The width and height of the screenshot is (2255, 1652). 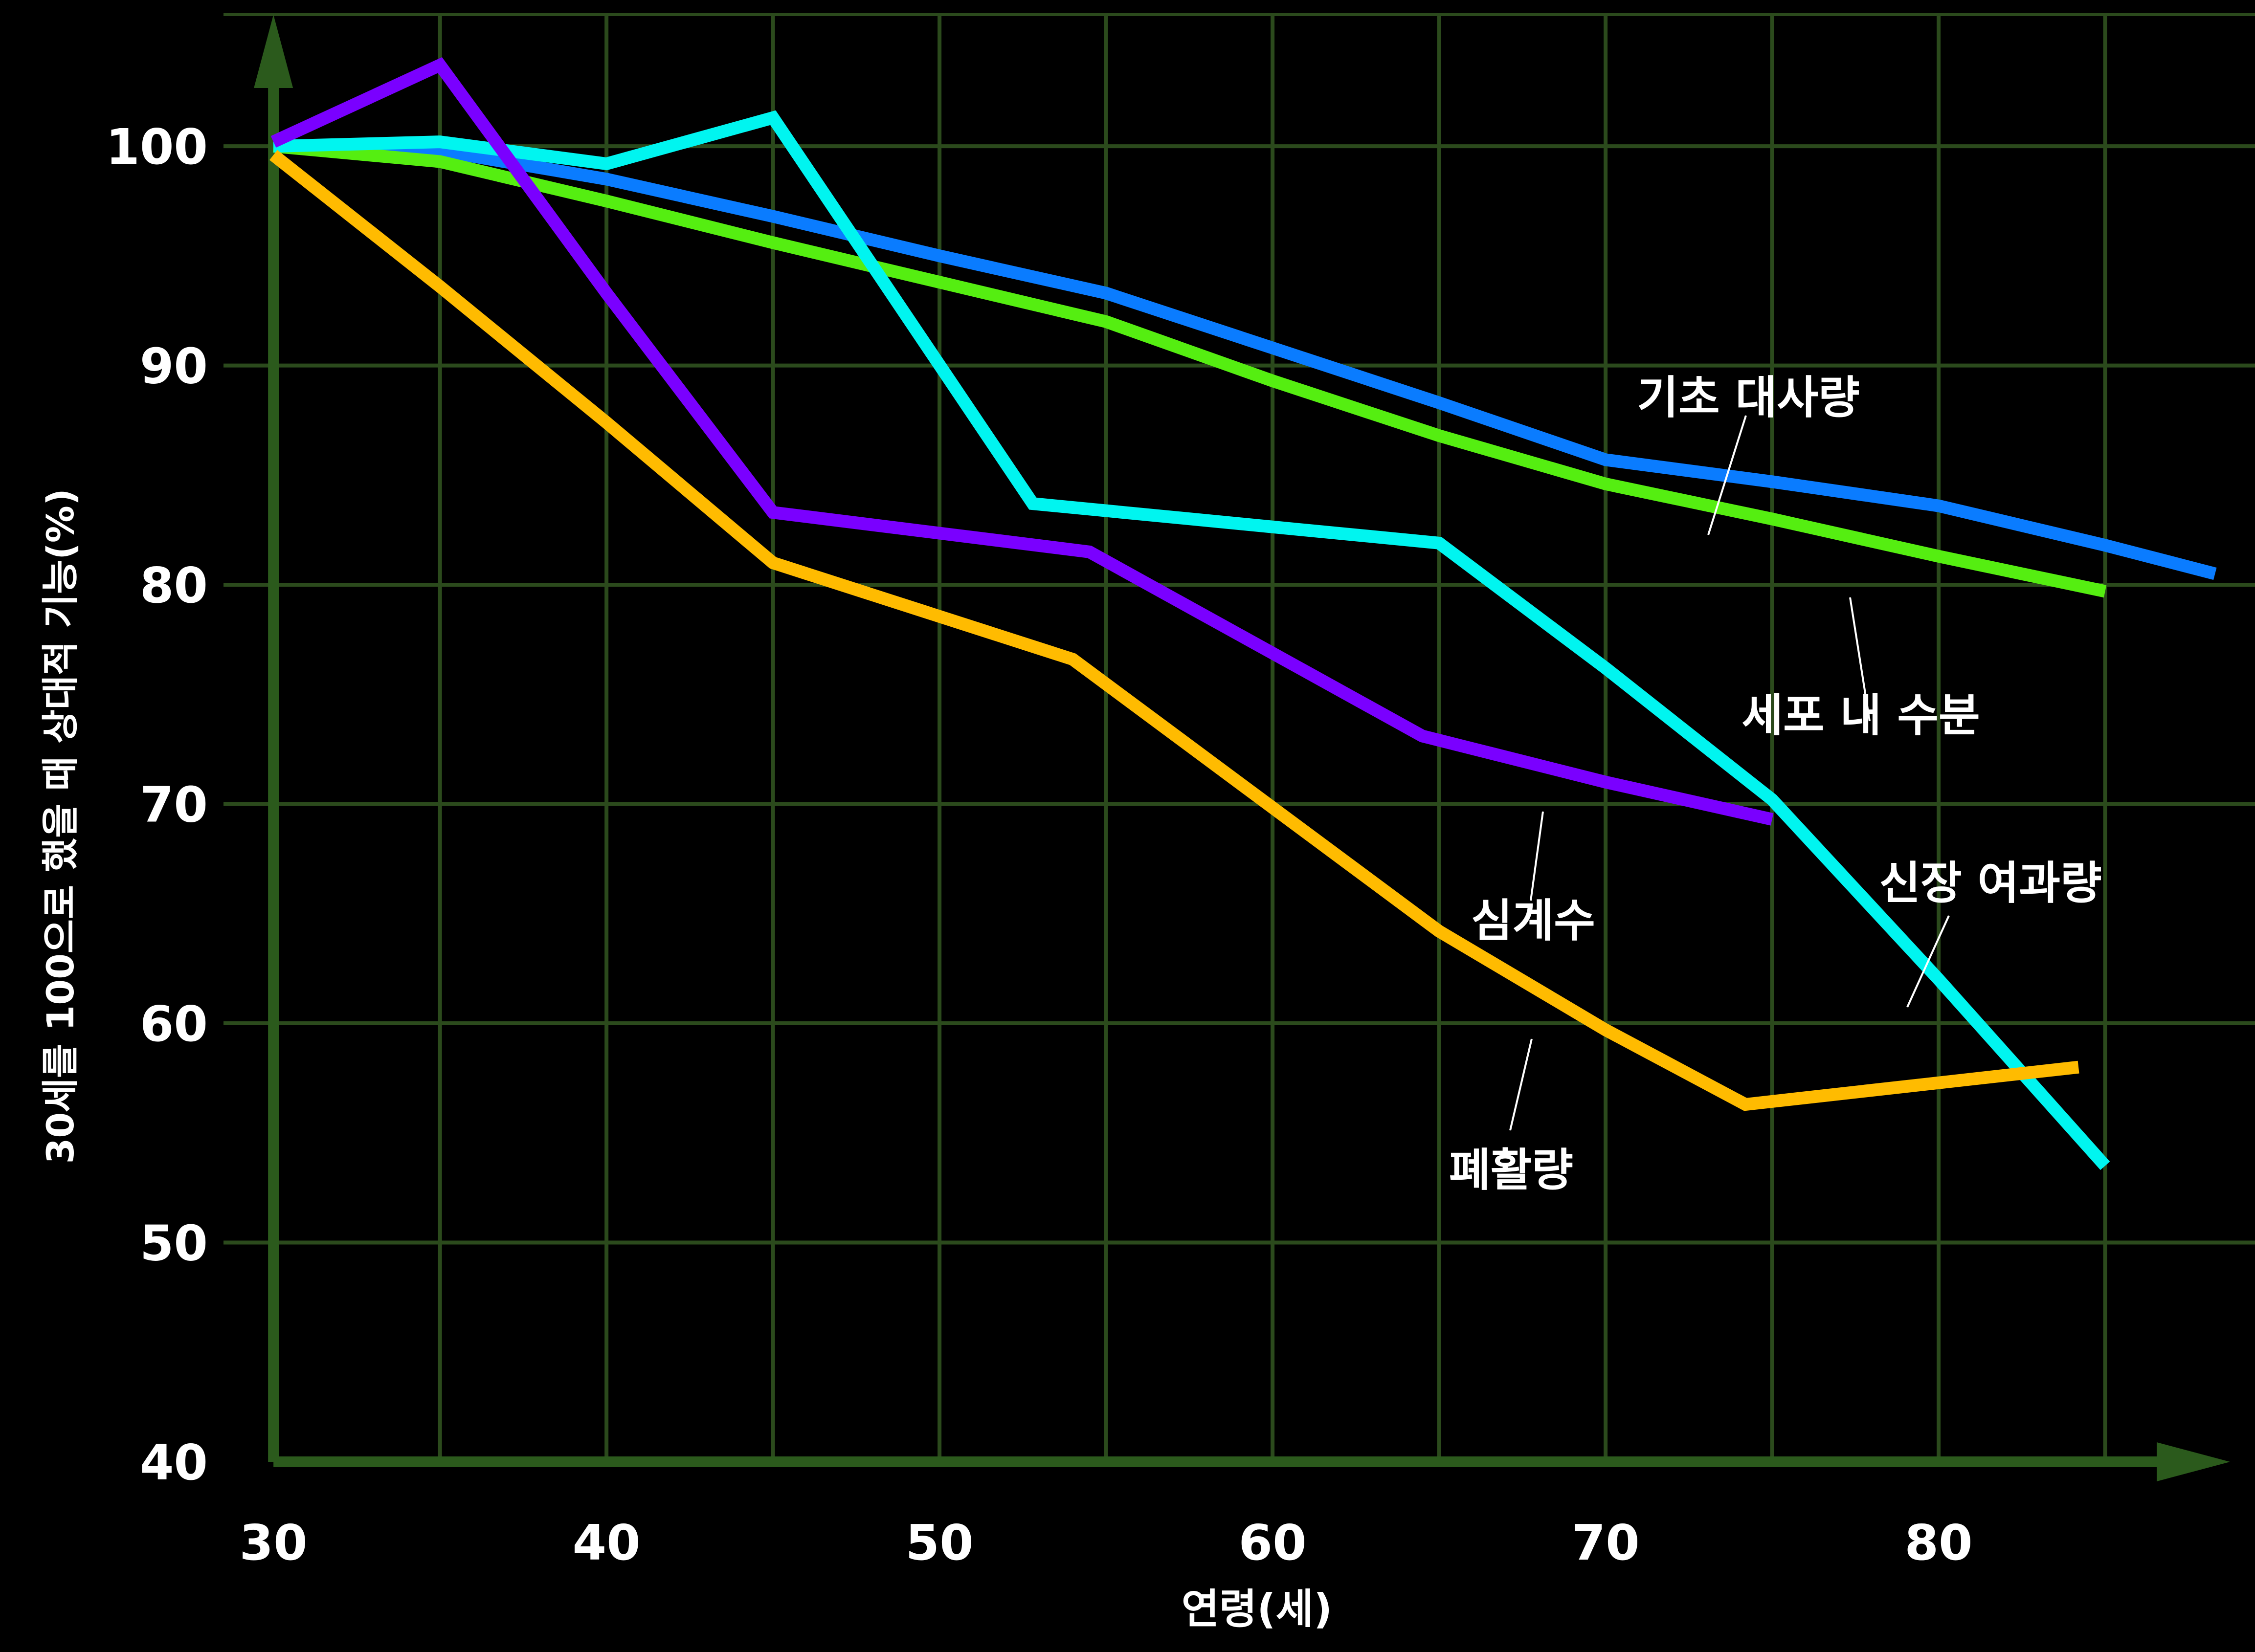 I want to click on series-annotation-label: 세포 내 수분, so click(x=1861, y=715).